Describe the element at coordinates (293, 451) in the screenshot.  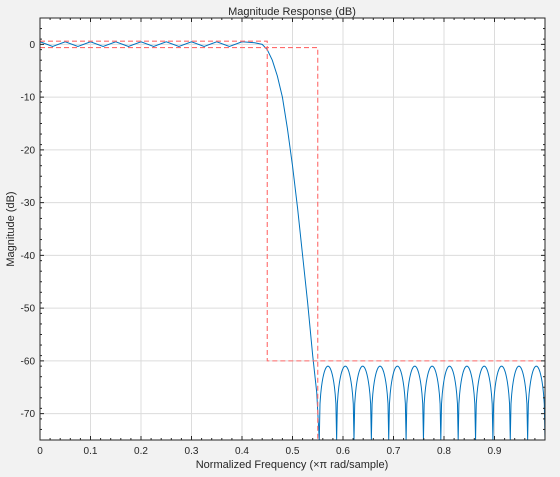
I see `x-tick-label: 0.5` at that location.